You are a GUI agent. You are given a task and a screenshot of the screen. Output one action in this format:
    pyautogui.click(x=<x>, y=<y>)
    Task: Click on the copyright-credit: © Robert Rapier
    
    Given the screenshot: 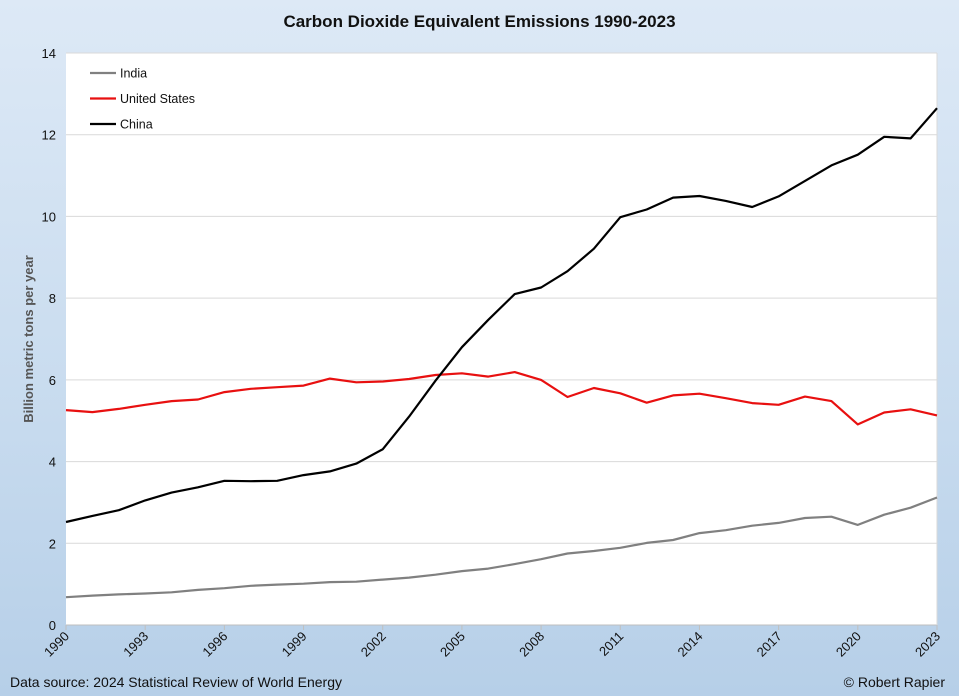 What is the action you would take?
    pyautogui.click(x=894, y=682)
    